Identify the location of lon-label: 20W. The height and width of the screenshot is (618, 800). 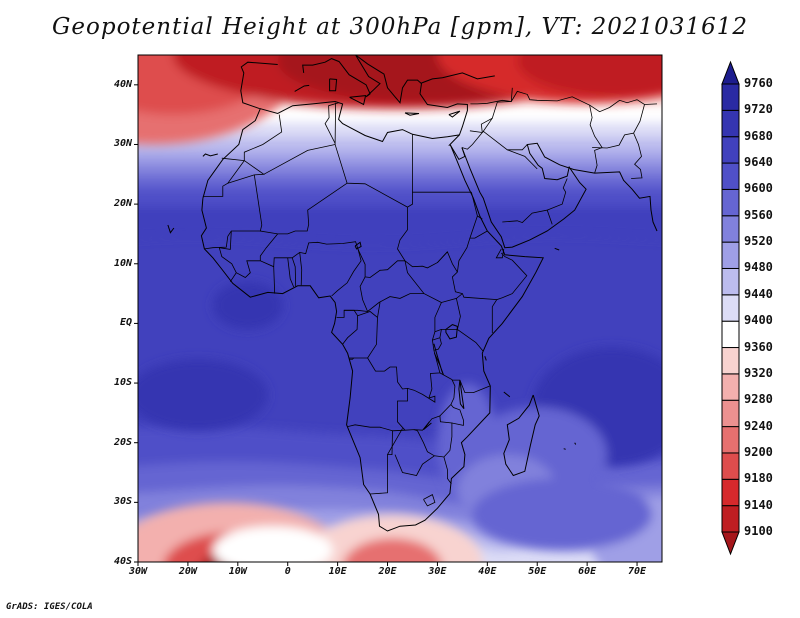
(187, 571).